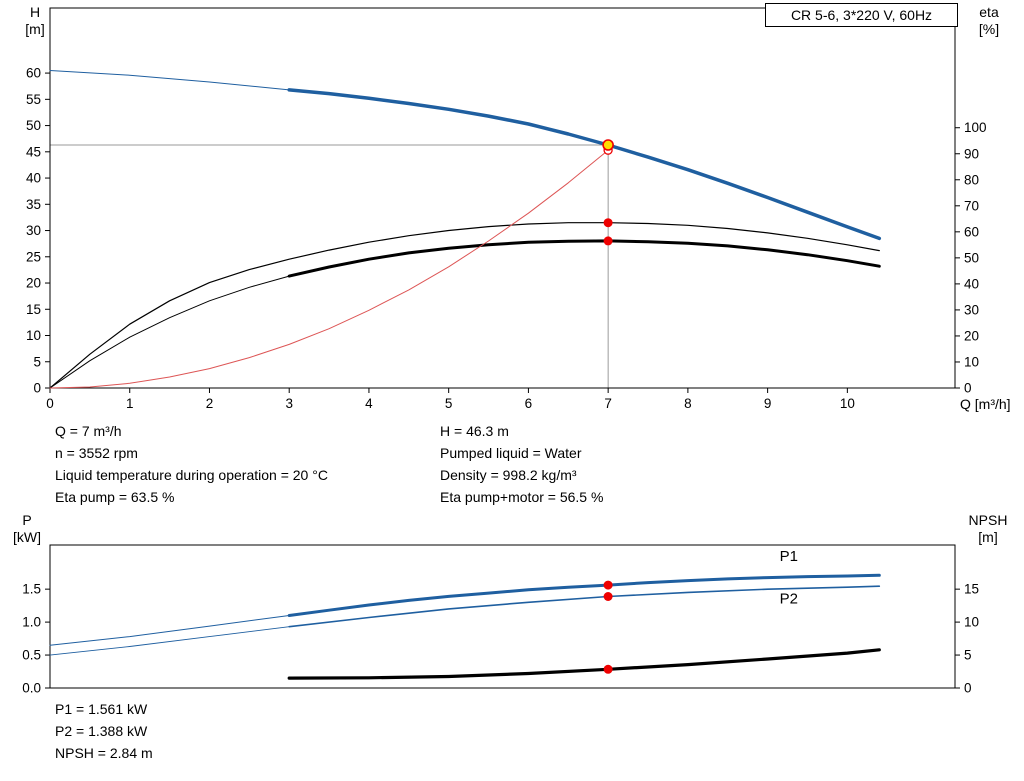 This screenshot has height=781, width=1024. Describe the element at coordinates (33, 178) in the screenshot. I see `y-left-tick-label: 40` at that location.